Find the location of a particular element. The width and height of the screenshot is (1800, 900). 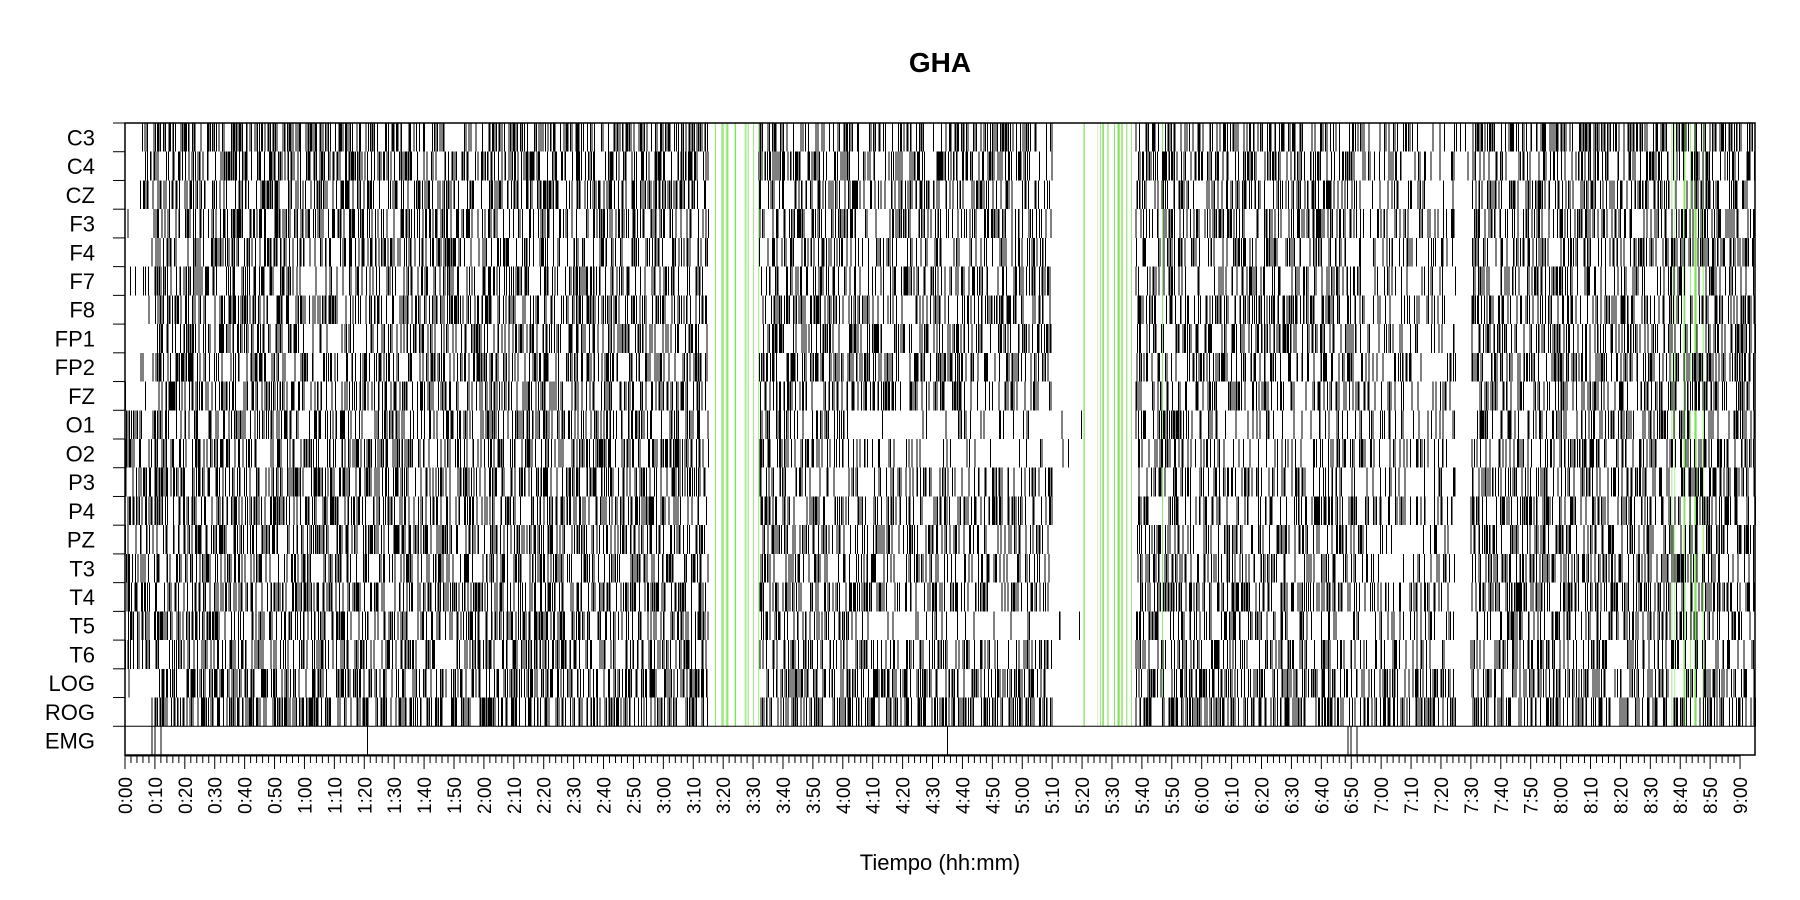

x-tick-label: 7:50 is located at coordinates (1532, 795).